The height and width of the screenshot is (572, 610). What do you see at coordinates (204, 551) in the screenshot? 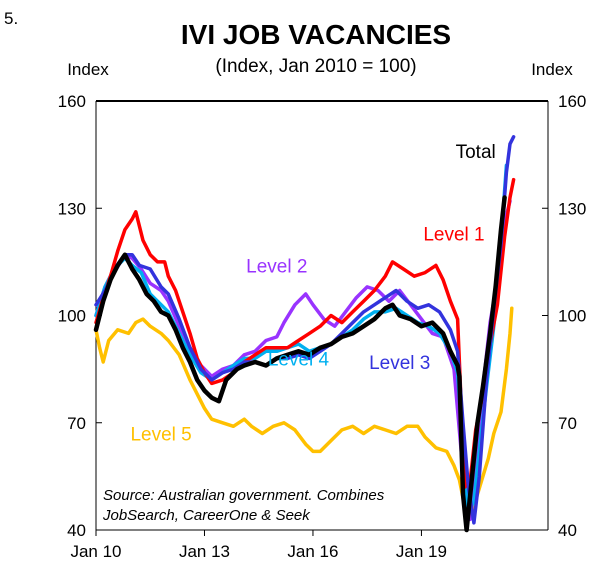
I see `x-tick-label: Jan 13` at bounding box center [204, 551].